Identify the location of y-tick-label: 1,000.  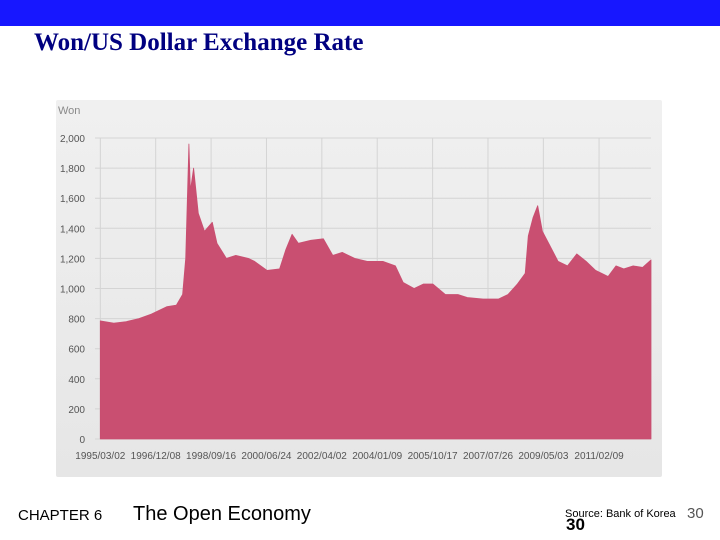
(72, 290).